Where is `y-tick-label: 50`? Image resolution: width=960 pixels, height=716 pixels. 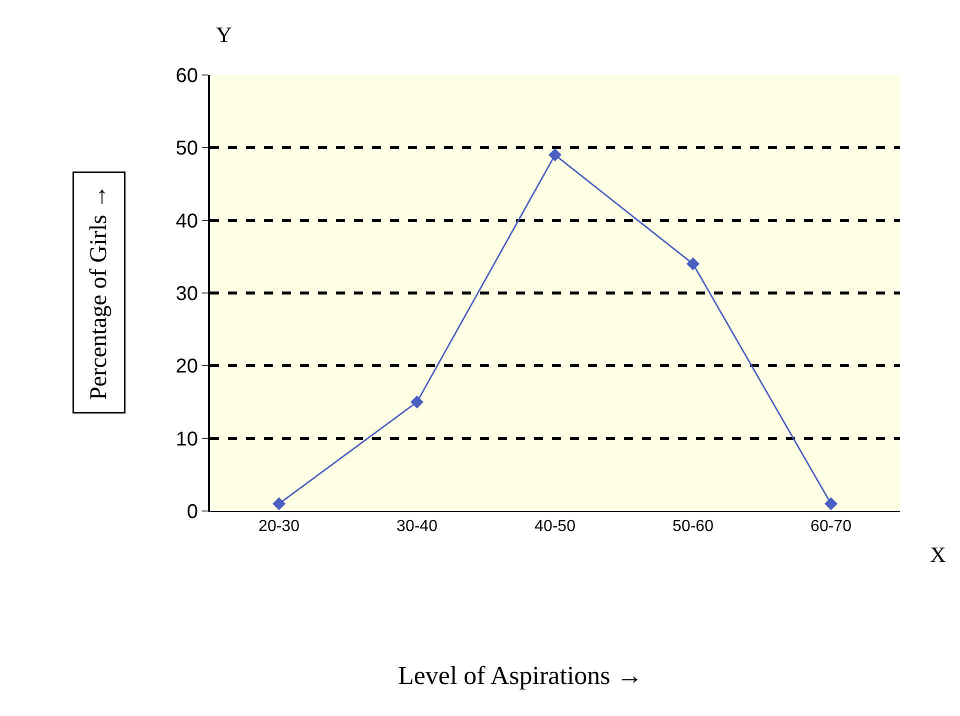
y-tick-label: 50 is located at coordinates (187, 149).